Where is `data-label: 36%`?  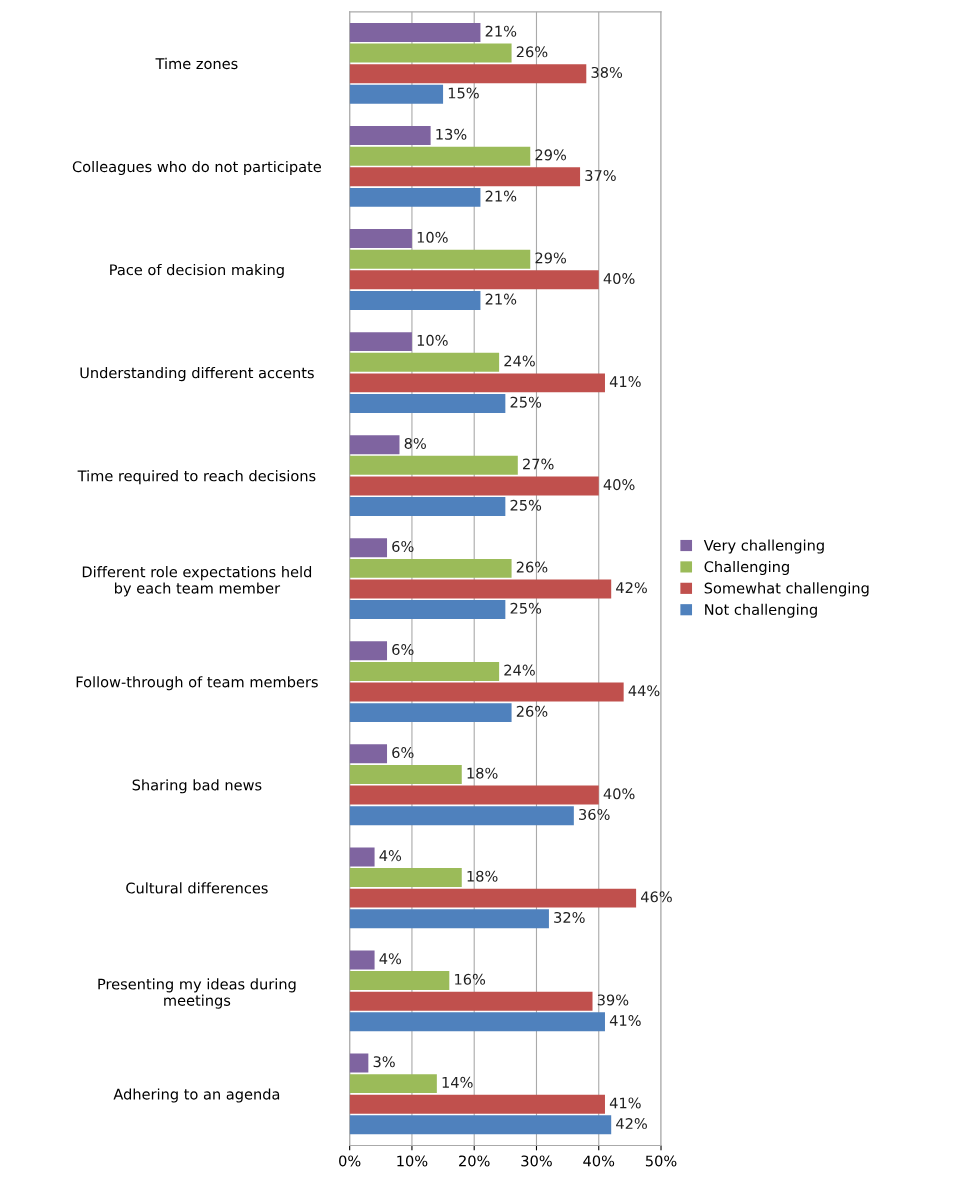
data-label: 36% is located at coordinates (594, 814).